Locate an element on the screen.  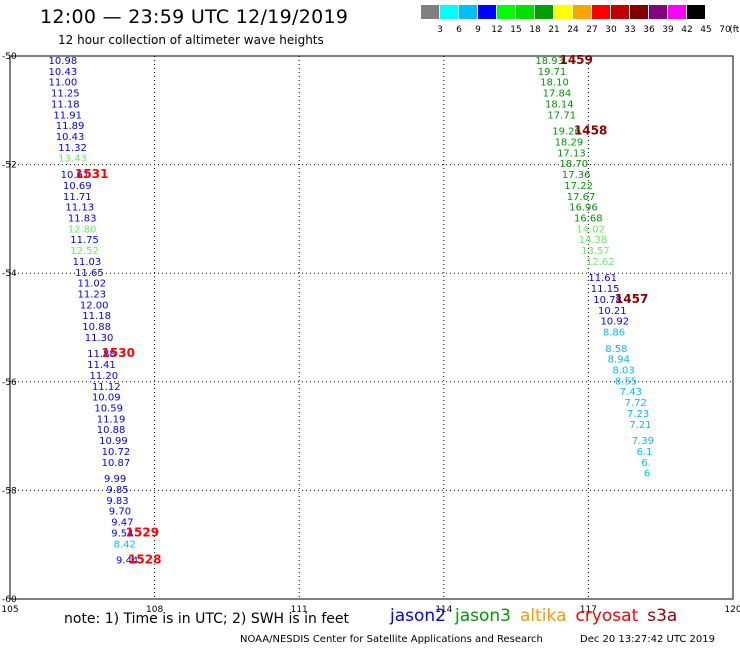
wave-height-label: 18.93 is located at coordinates (549, 61).